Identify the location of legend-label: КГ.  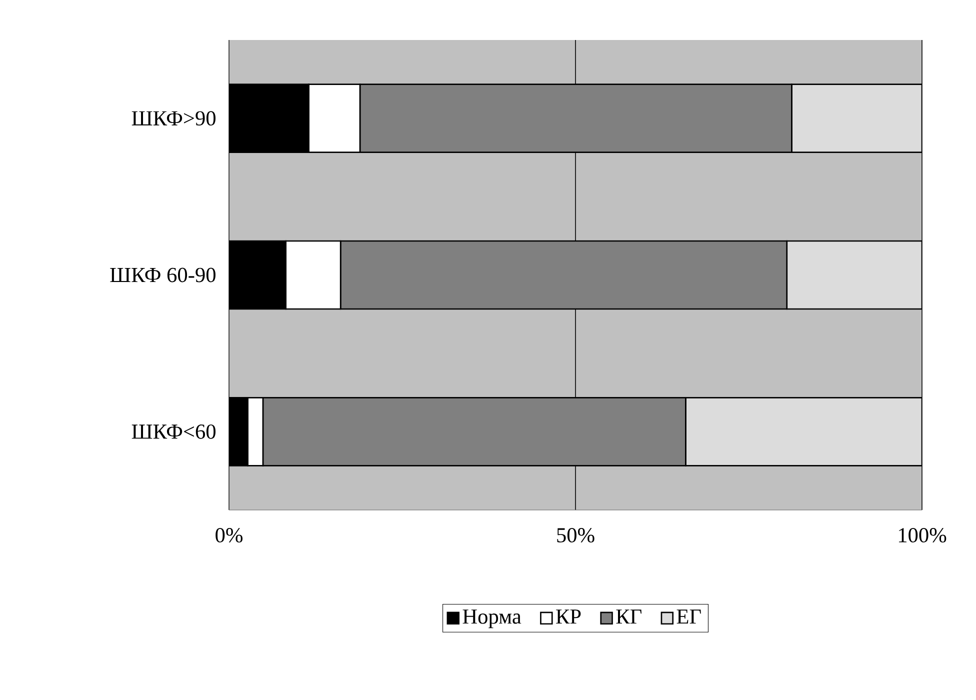
(629, 617).